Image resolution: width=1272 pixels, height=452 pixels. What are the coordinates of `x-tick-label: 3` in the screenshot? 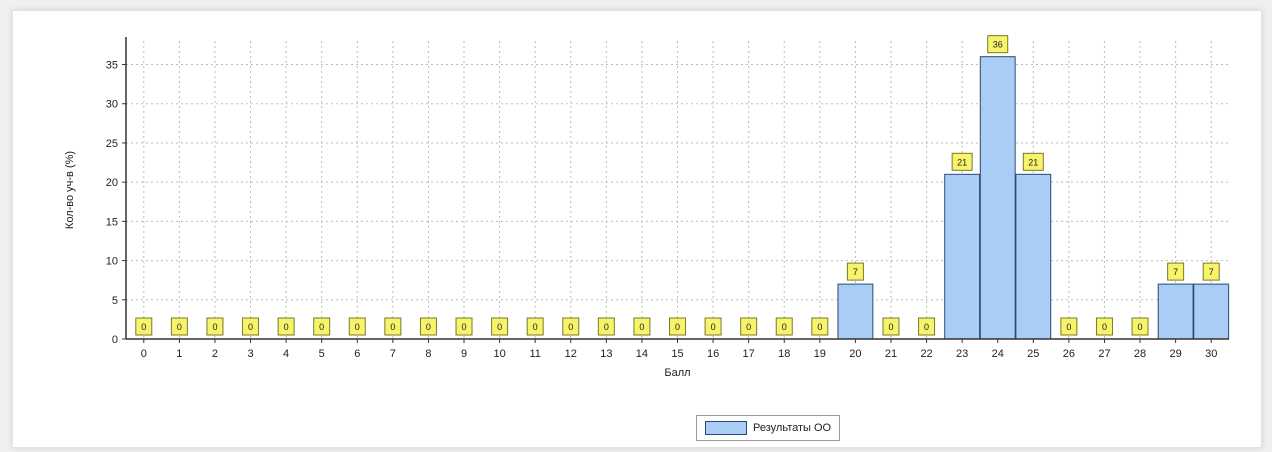 It's located at (250, 354).